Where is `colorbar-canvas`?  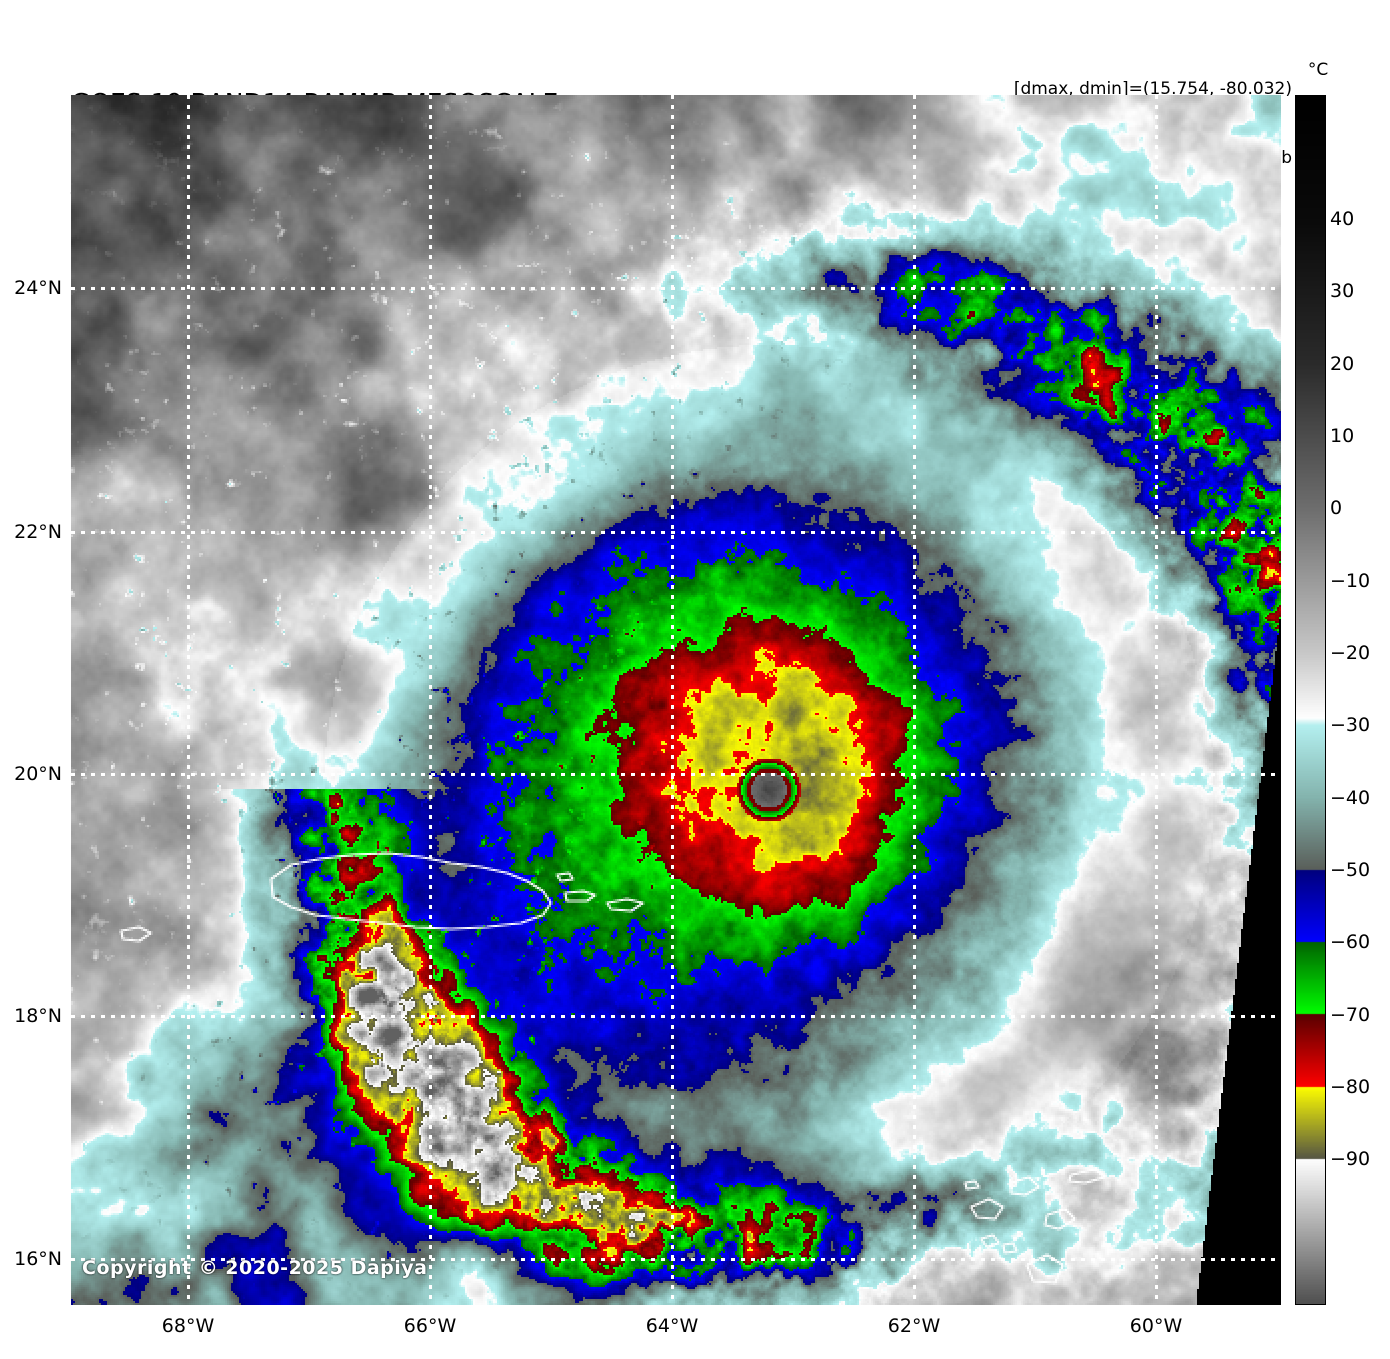
colorbar-canvas is located at coordinates (1310, 700).